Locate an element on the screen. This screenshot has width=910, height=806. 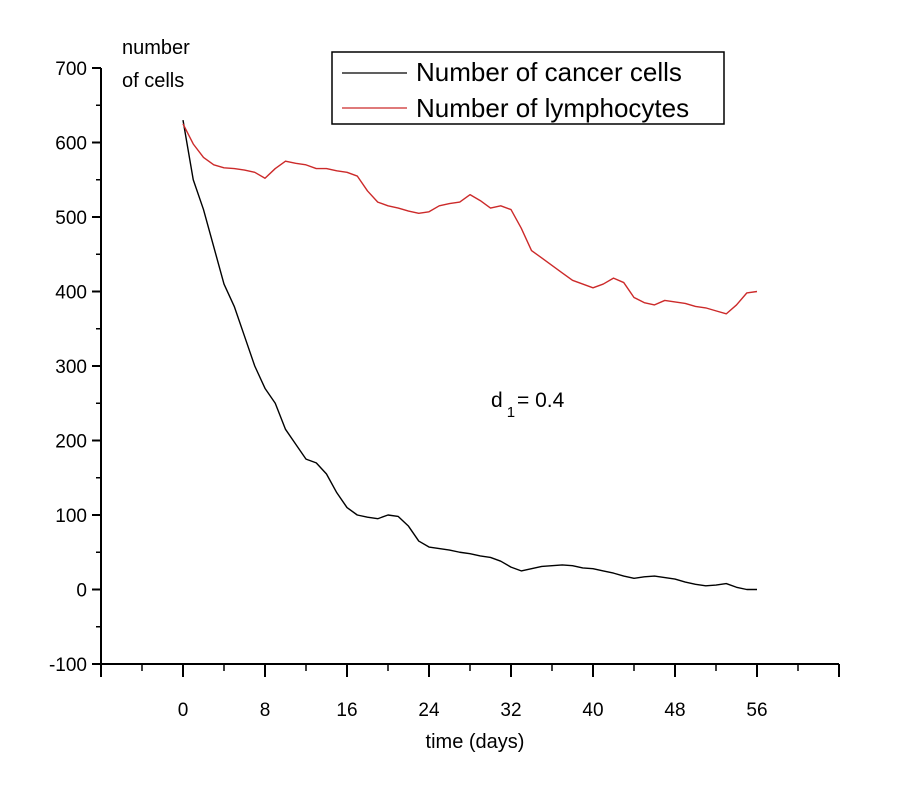
x-tick-label: 0 is located at coordinates (183, 710).